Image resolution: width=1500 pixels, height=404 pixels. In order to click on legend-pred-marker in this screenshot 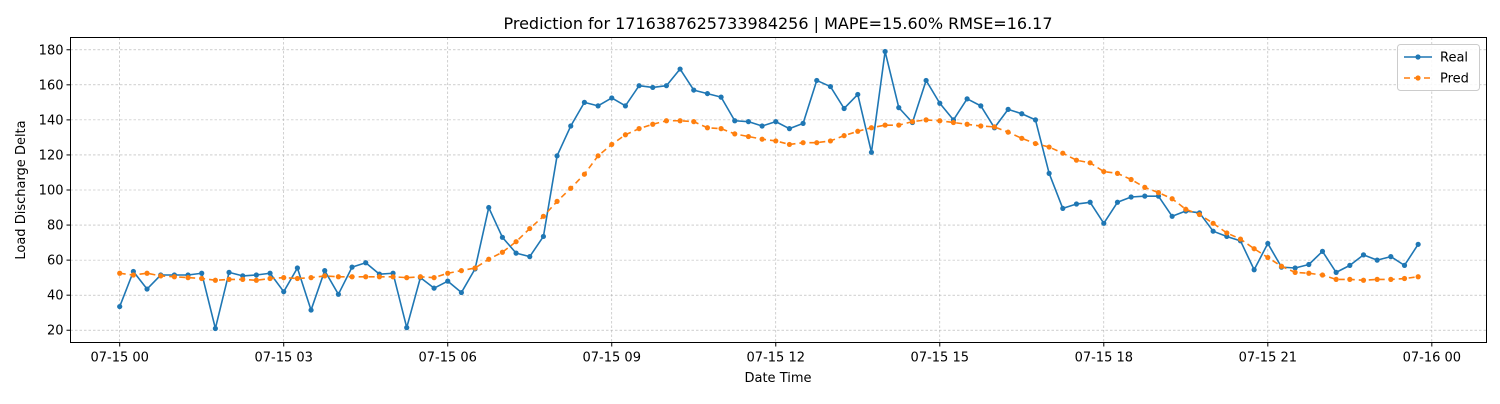, I will do `click(1418, 78)`.